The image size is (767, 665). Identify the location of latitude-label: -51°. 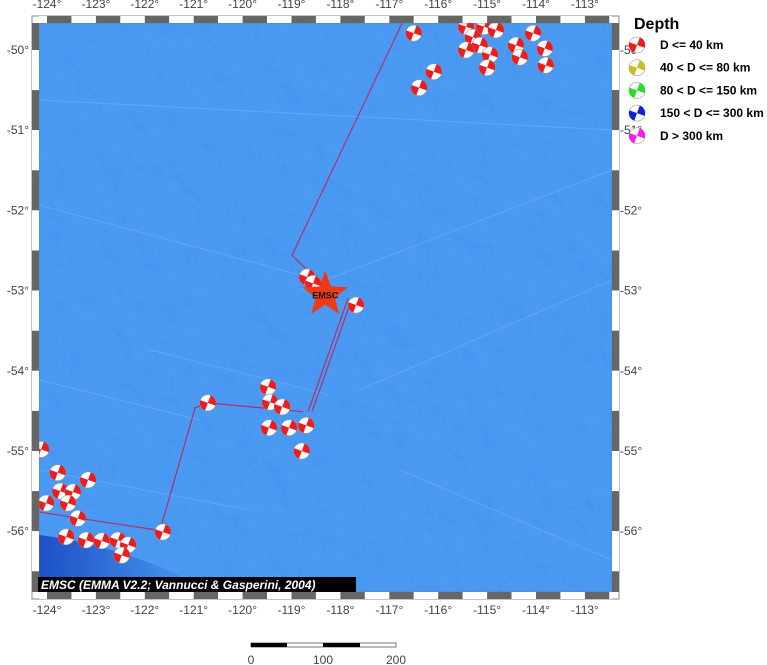
(18, 130).